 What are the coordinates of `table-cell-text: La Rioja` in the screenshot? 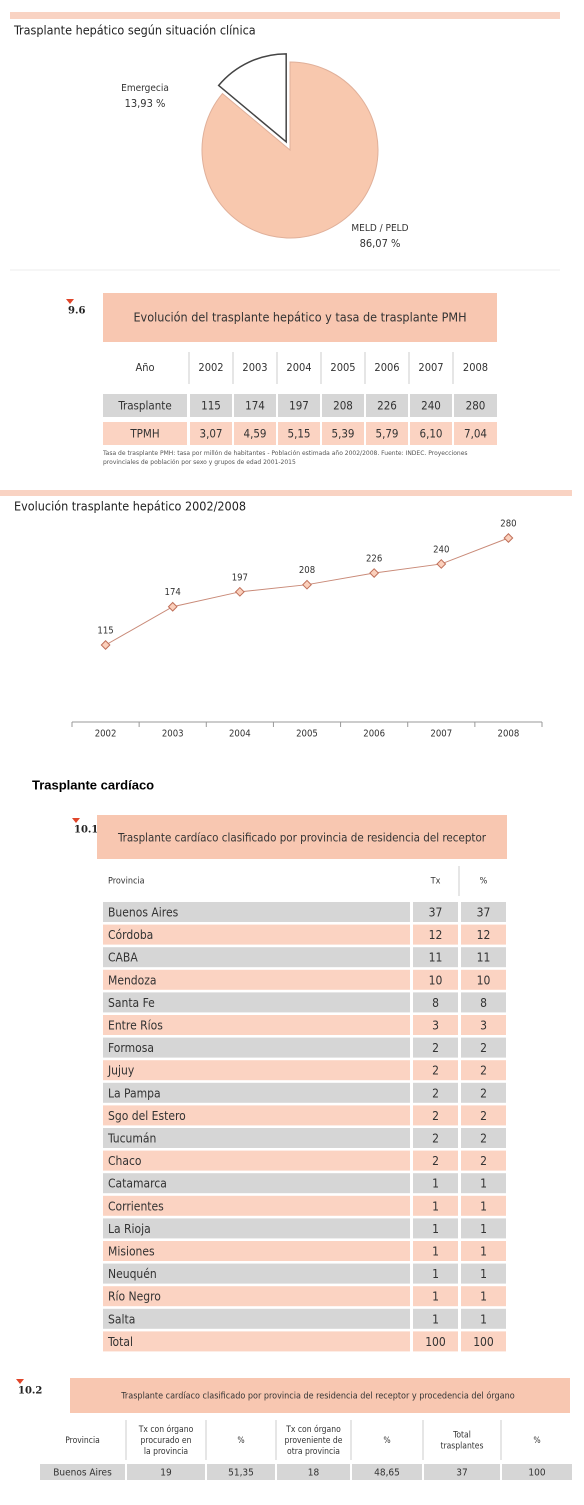 It's located at (129, 1229).